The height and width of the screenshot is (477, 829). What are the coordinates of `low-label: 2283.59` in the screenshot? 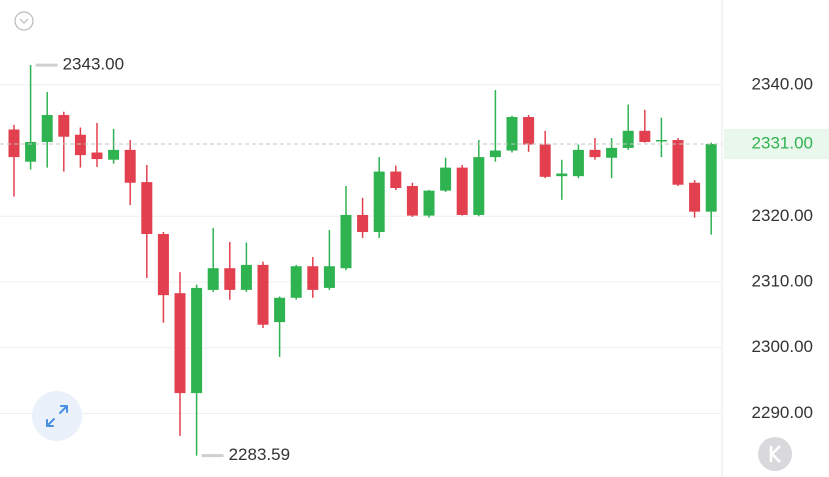 It's located at (259, 454).